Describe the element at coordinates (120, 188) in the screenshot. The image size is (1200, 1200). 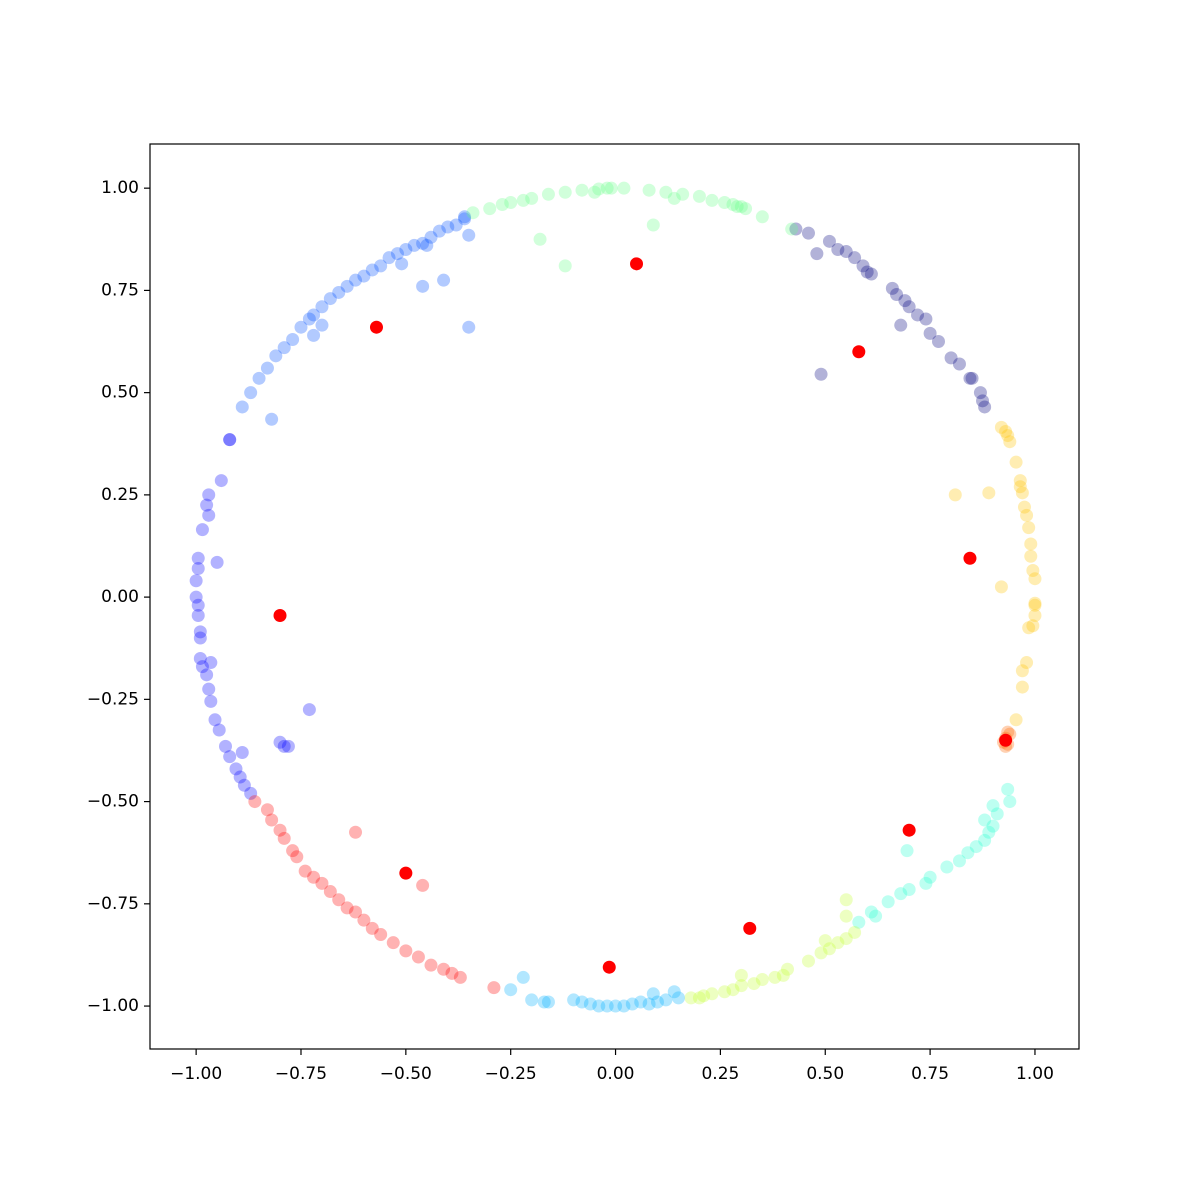
I see `y-tick-label: 1.00` at that location.